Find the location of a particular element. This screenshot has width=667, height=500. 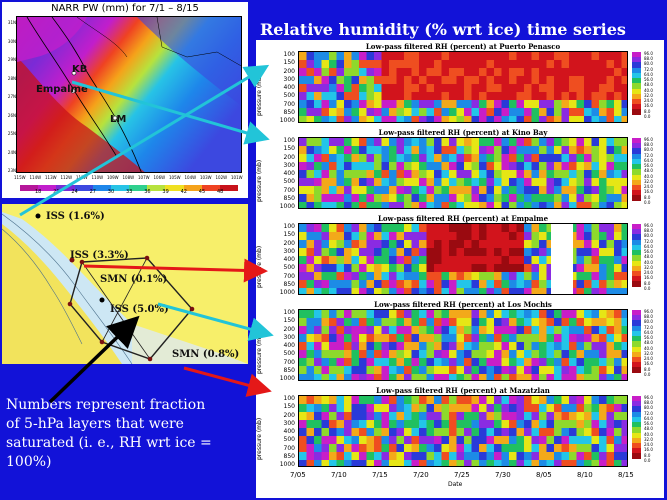

date-tick: 8/05 is located at coordinates (544, 475).